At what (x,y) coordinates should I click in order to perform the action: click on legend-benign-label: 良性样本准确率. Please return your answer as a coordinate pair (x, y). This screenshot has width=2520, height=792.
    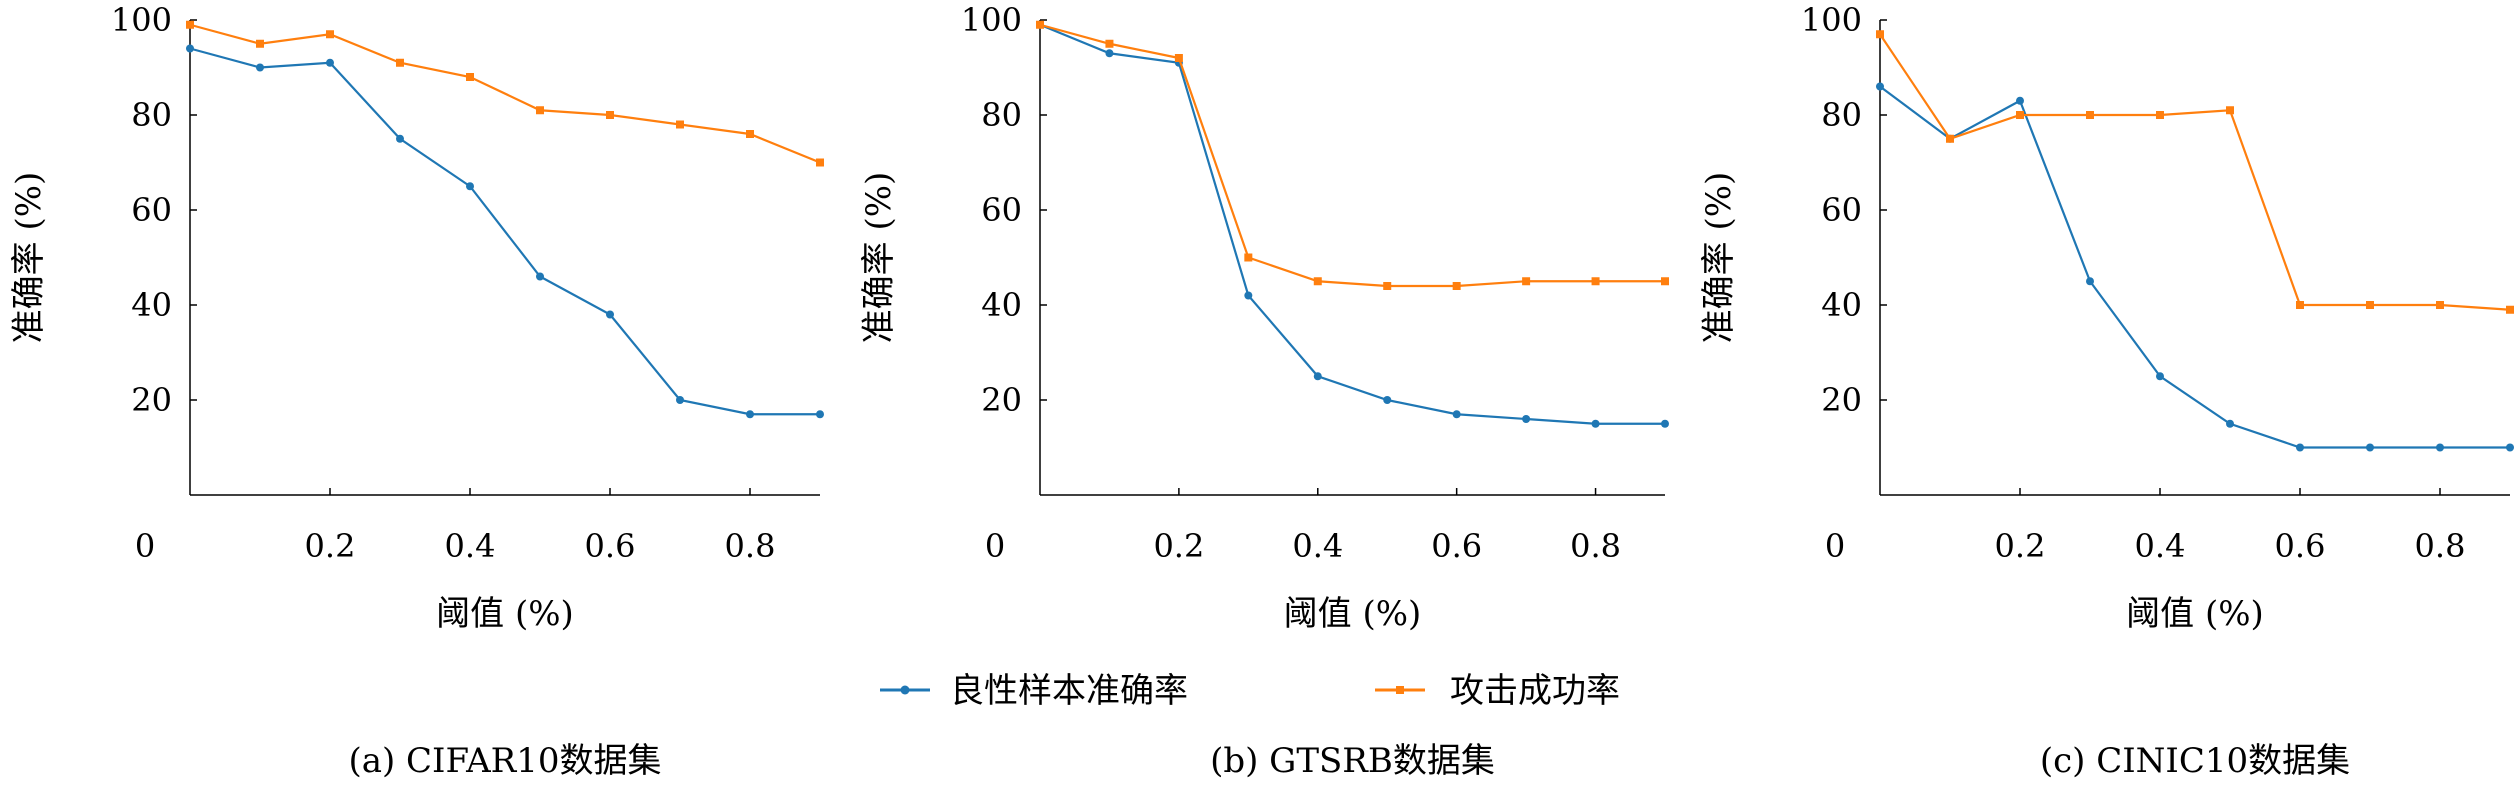
    Looking at the image, I should click on (1069, 691).